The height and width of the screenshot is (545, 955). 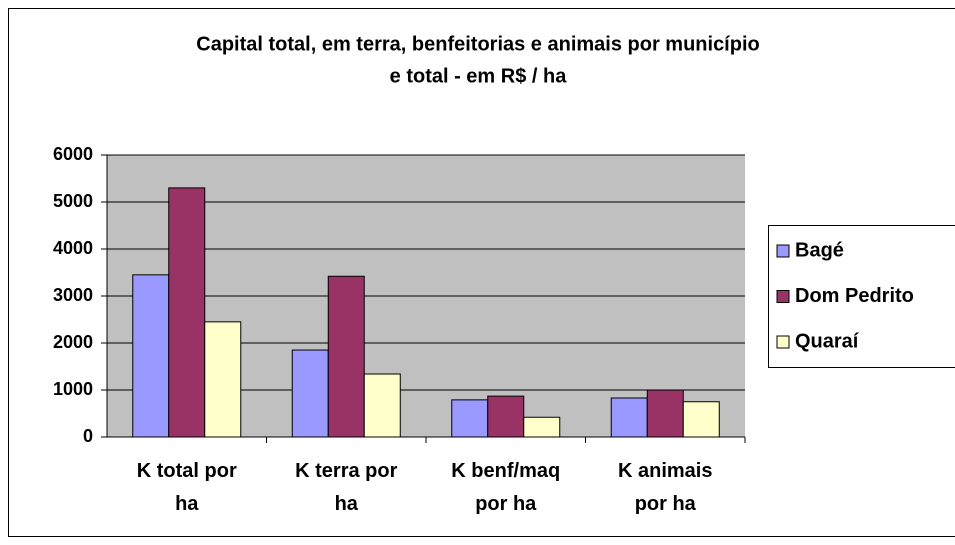 I want to click on y-tick-label: 1000, so click(x=73, y=389).